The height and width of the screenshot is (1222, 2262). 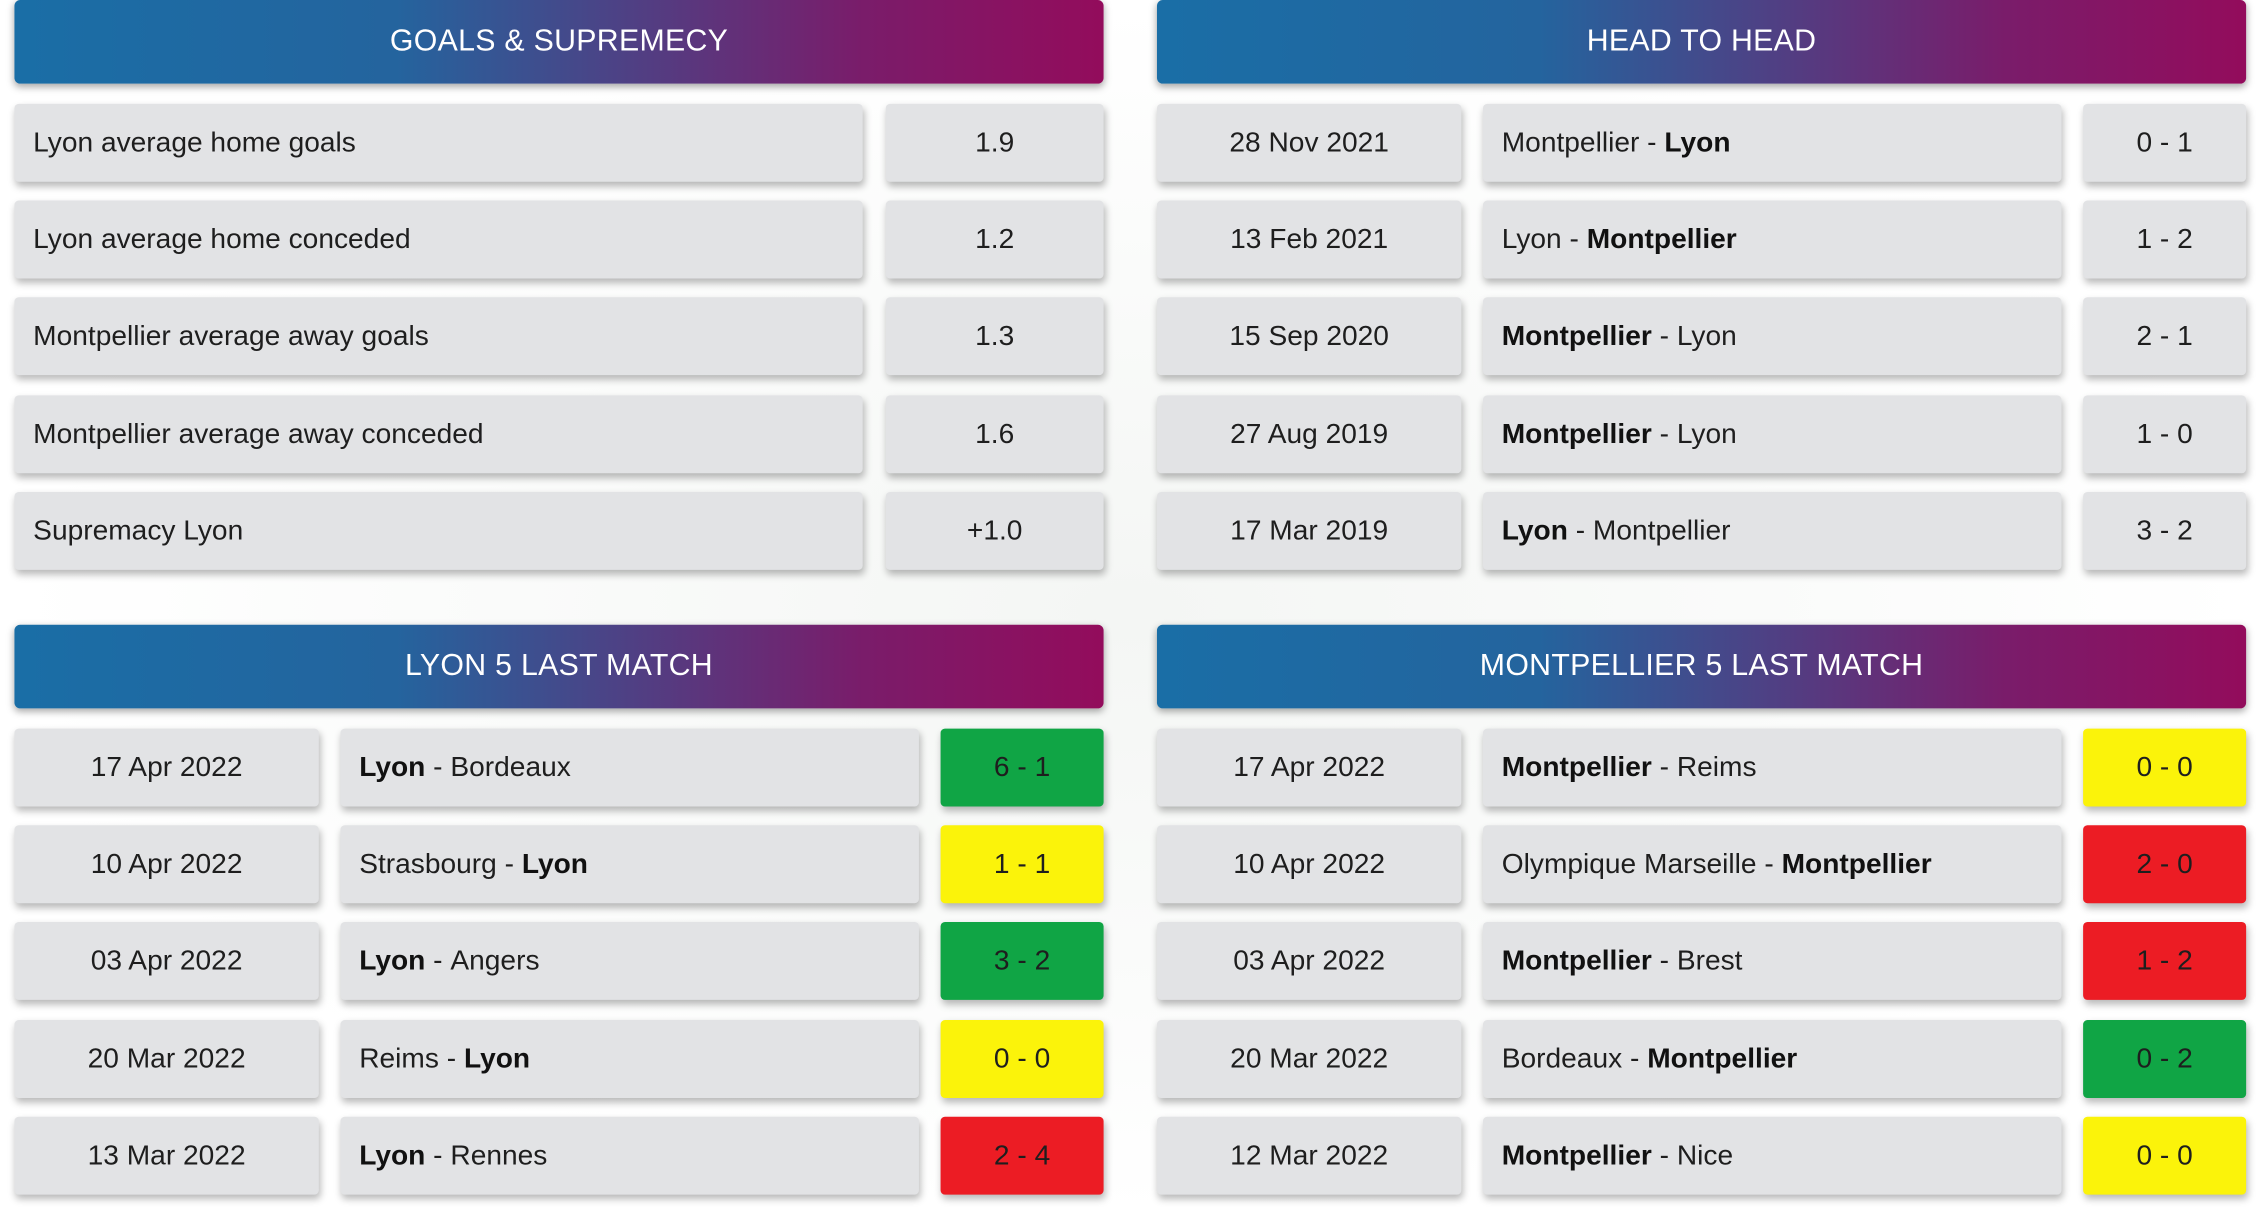 I want to click on match-teams: Montpellier - Brest, so click(x=1772, y=960).